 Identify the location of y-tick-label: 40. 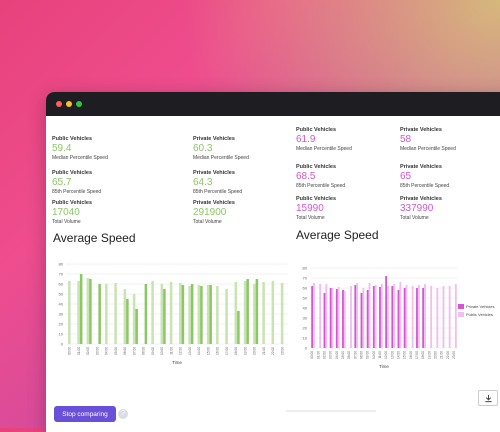
(305, 308).